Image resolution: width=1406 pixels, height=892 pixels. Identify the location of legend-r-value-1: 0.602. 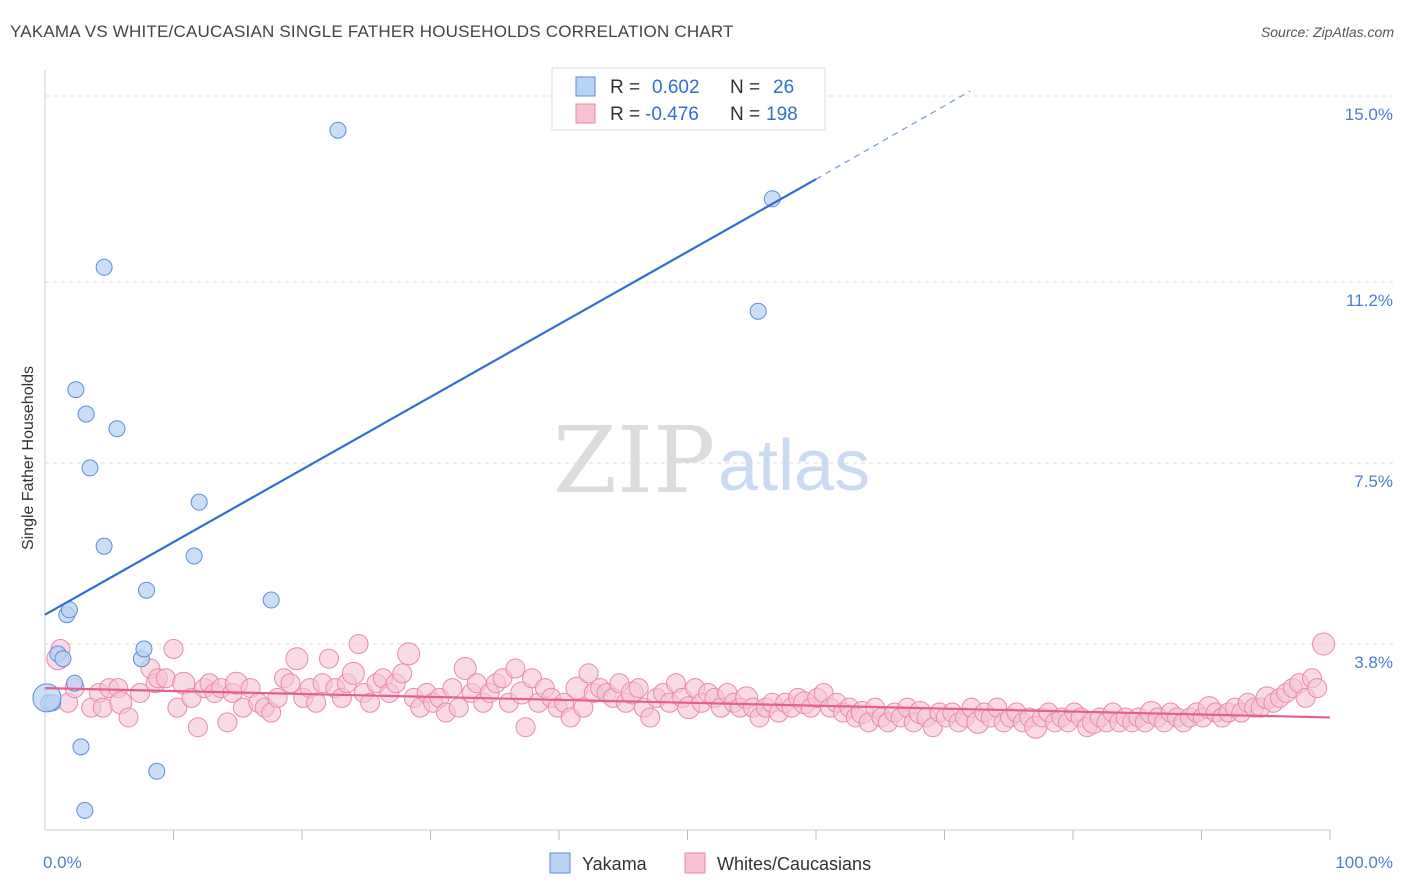
(676, 87).